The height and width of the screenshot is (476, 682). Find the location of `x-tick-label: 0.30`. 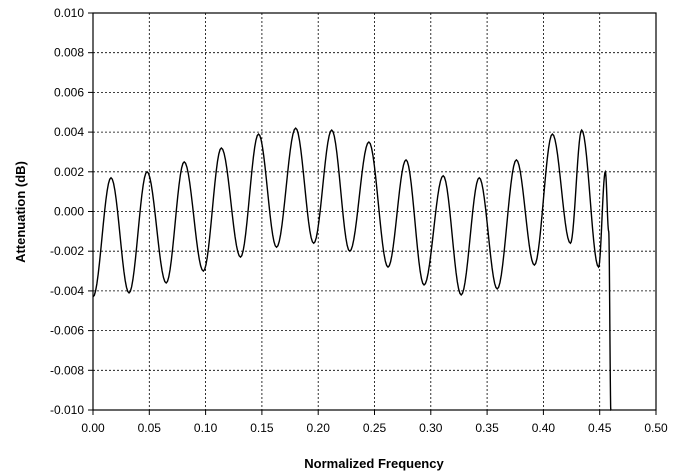

x-tick-label: 0.30 is located at coordinates (431, 428).